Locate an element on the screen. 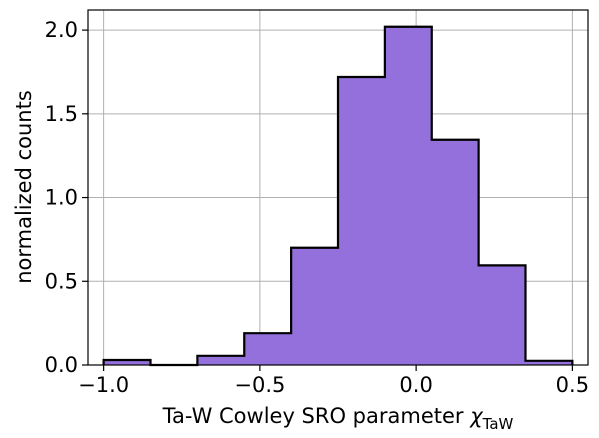 This screenshot has width=599, height=438. x-axis-ticks: −1.0 −0.5 0.0 0.5 is located at coordinates (333, 381).